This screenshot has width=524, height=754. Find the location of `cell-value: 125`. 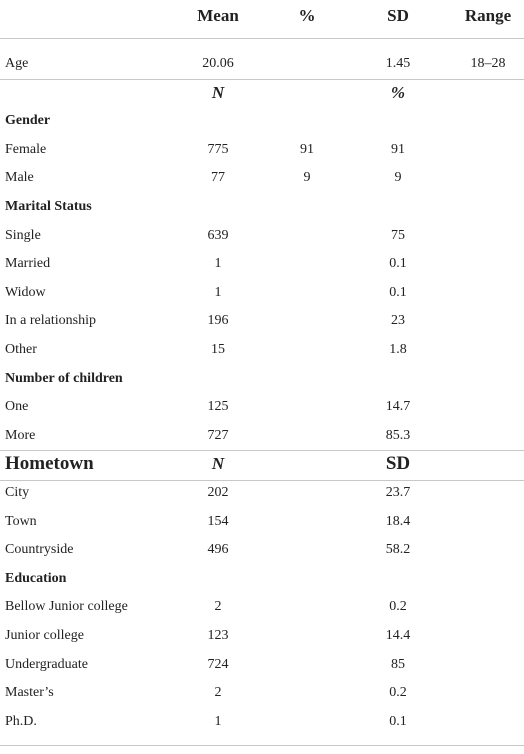

cell-value: 125 is located at coordinates (218, 407).